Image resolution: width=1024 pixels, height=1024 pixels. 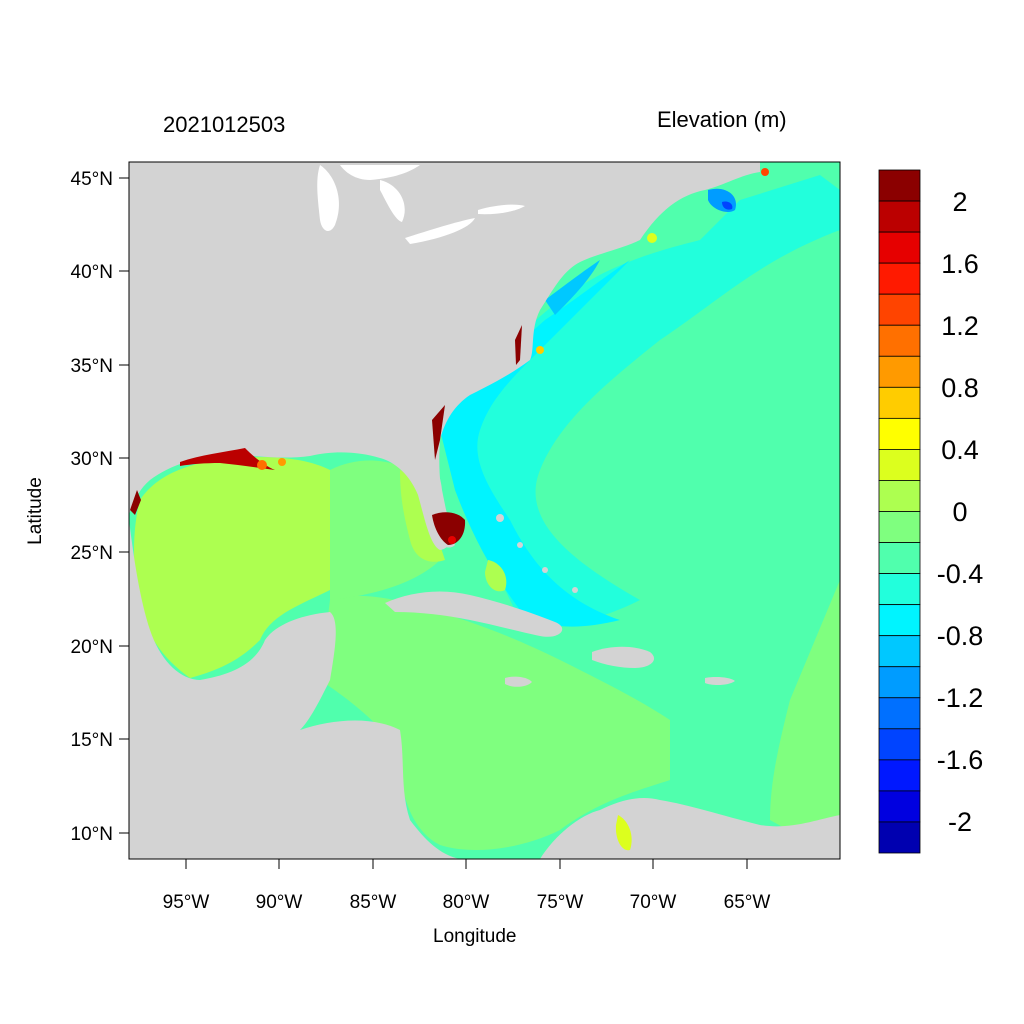 I want to click on lake-michigan, so click(x=328, y=198).